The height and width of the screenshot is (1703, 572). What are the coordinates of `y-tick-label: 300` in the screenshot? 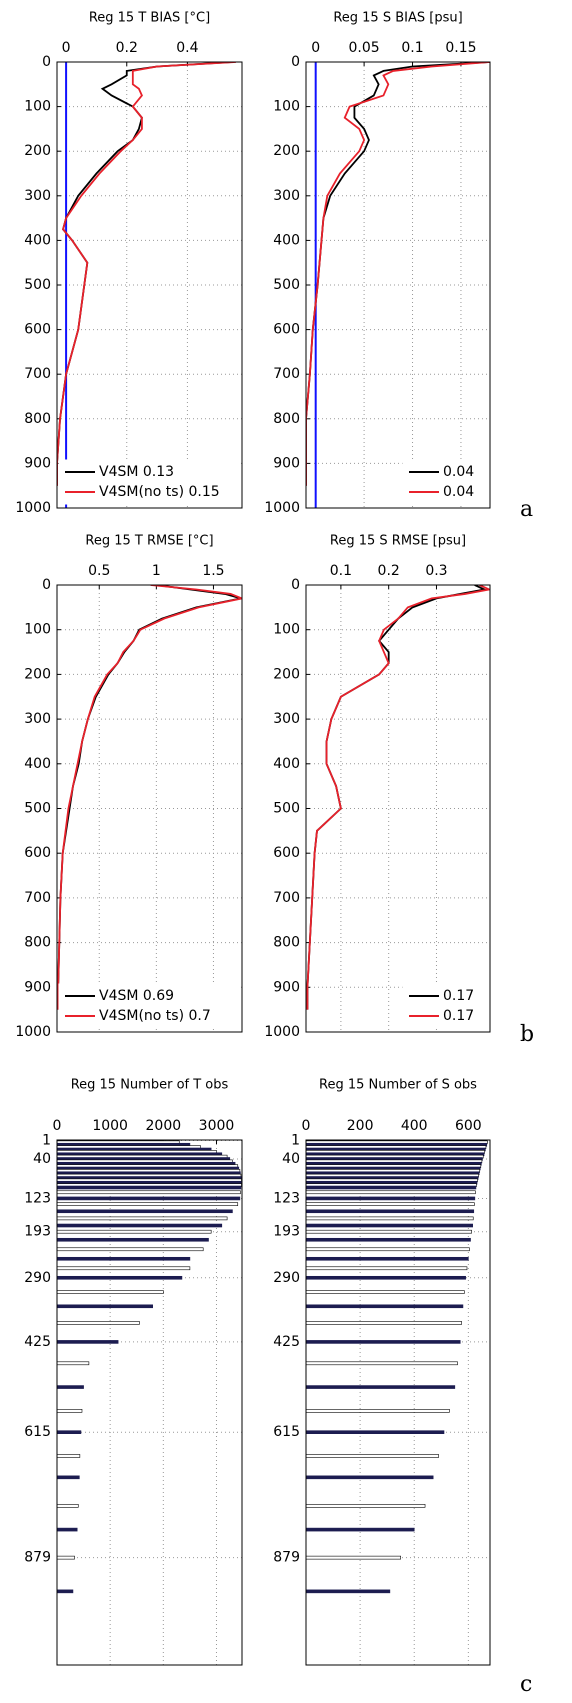 It's located at (37, 196).